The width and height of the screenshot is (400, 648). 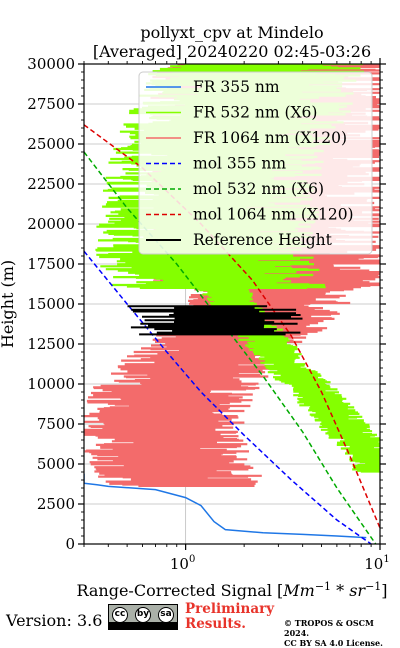 I want to click on x-axis-label-exp-1: −1, so click(x=323, y=586).